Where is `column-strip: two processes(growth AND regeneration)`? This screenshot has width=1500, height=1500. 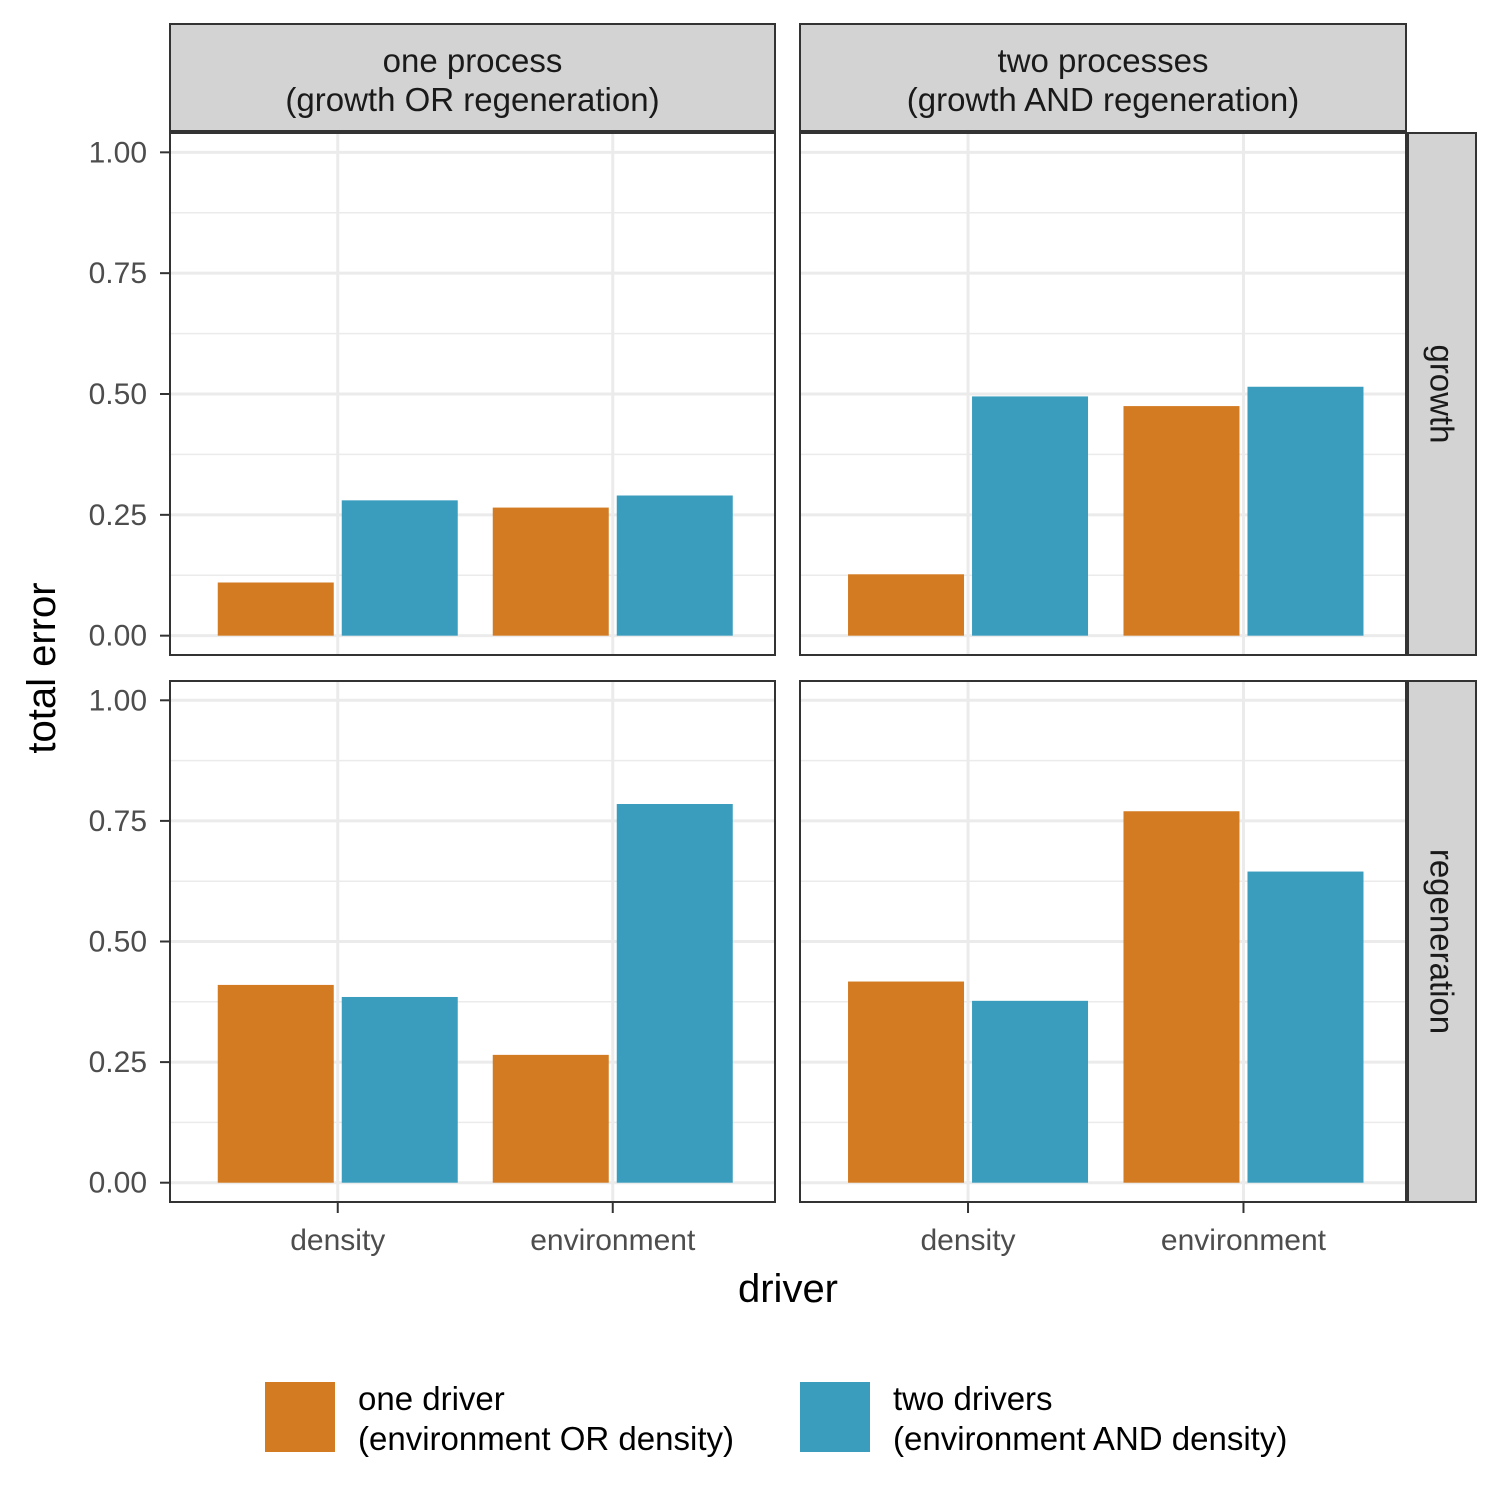
column-strip: two processes(growth AND regeneration) is located at coordinates (1103, 77).